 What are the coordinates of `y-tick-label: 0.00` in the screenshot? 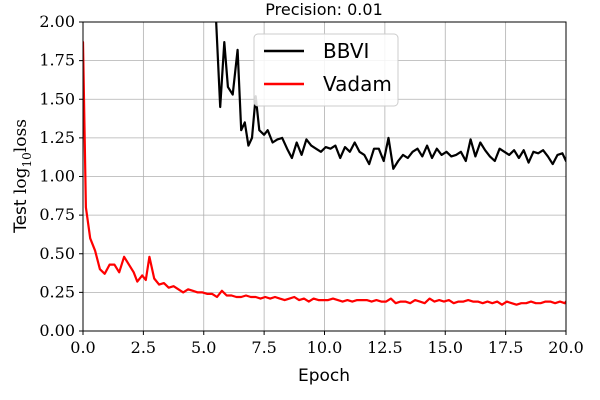 It's located at (57, 330).